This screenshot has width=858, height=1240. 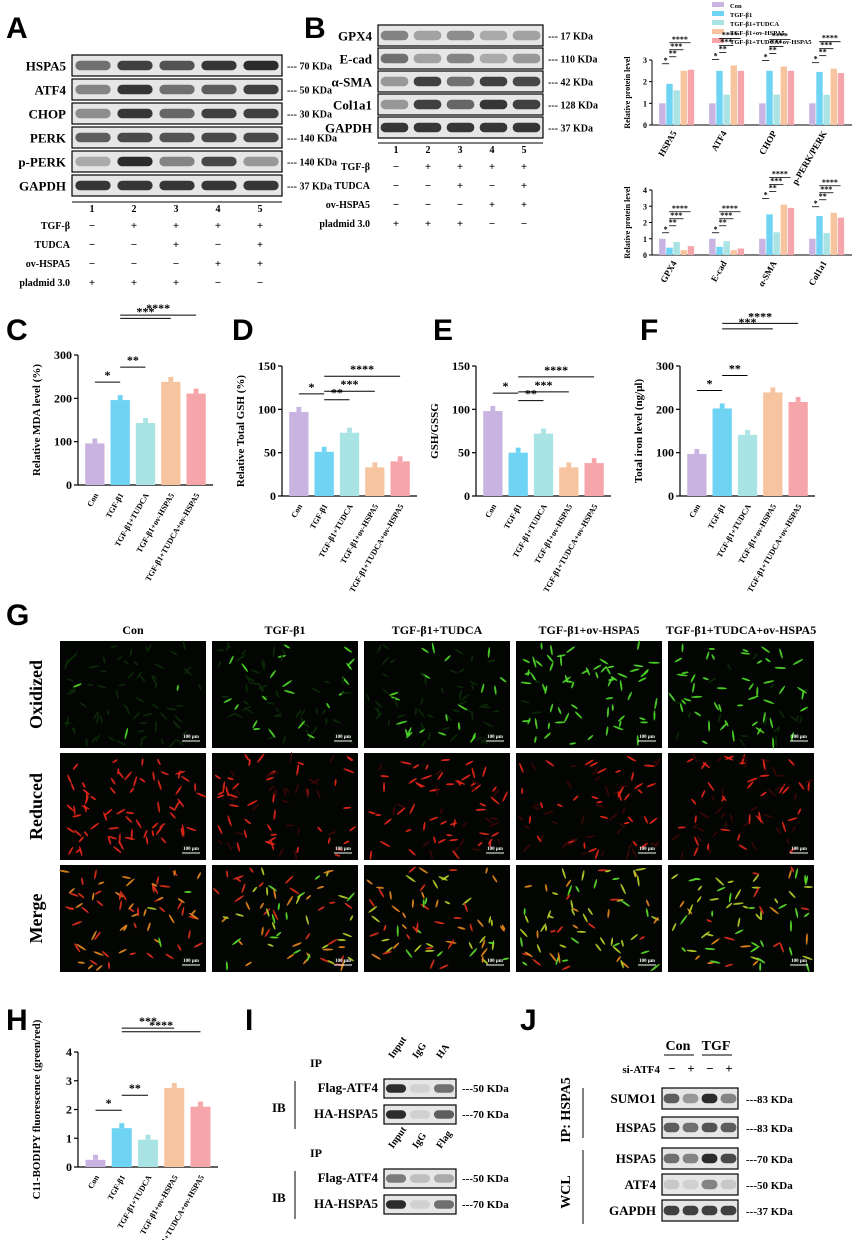 What do you see at coordinates (285, 630) in the screenshot?
I see `image-column-label: TGF-β1` at bounding box center [285, 630].